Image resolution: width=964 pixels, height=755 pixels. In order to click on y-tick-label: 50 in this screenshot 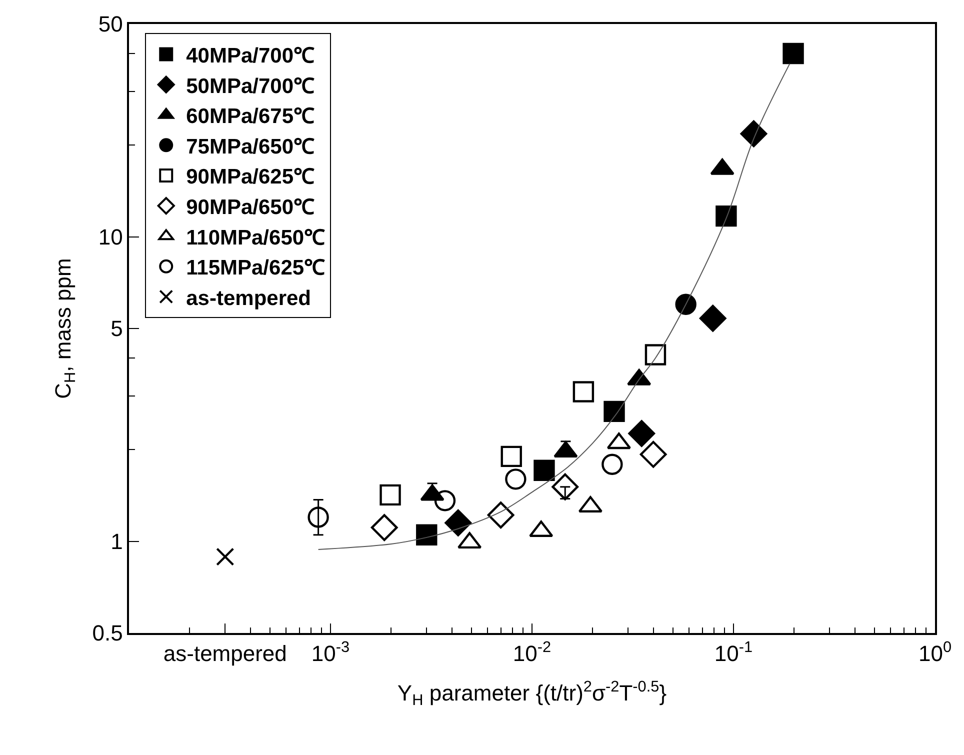, I will do `click(110, 24)`.